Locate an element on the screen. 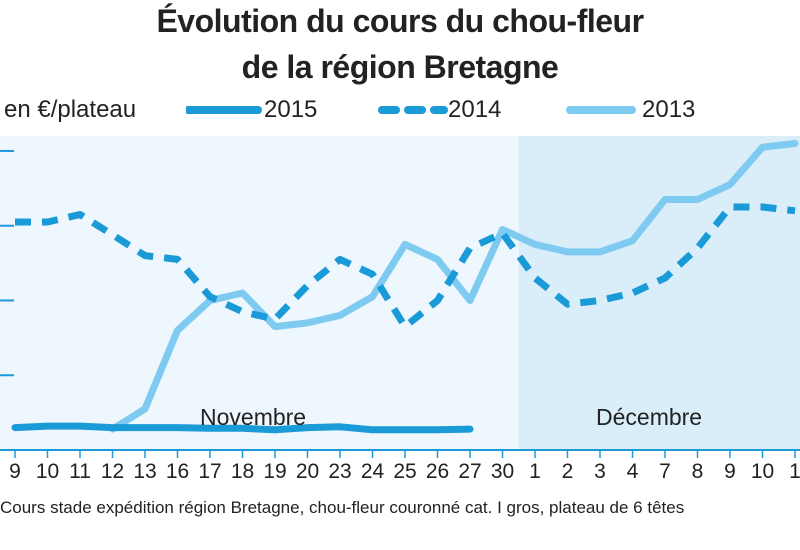 This screenshot has width=800, height=550. legend-swatch-2014 is located at coordinates (413, 110).